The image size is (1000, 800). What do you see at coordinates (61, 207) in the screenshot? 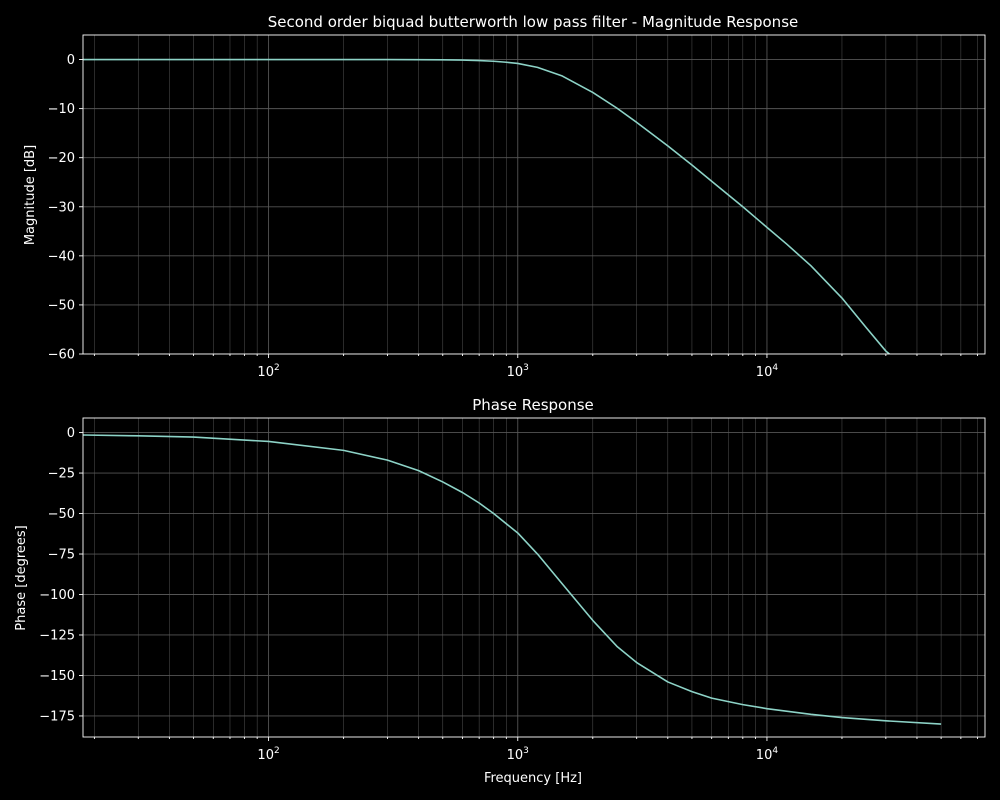
I see `y-tick-label: −30` at bounding box center [61, 207].